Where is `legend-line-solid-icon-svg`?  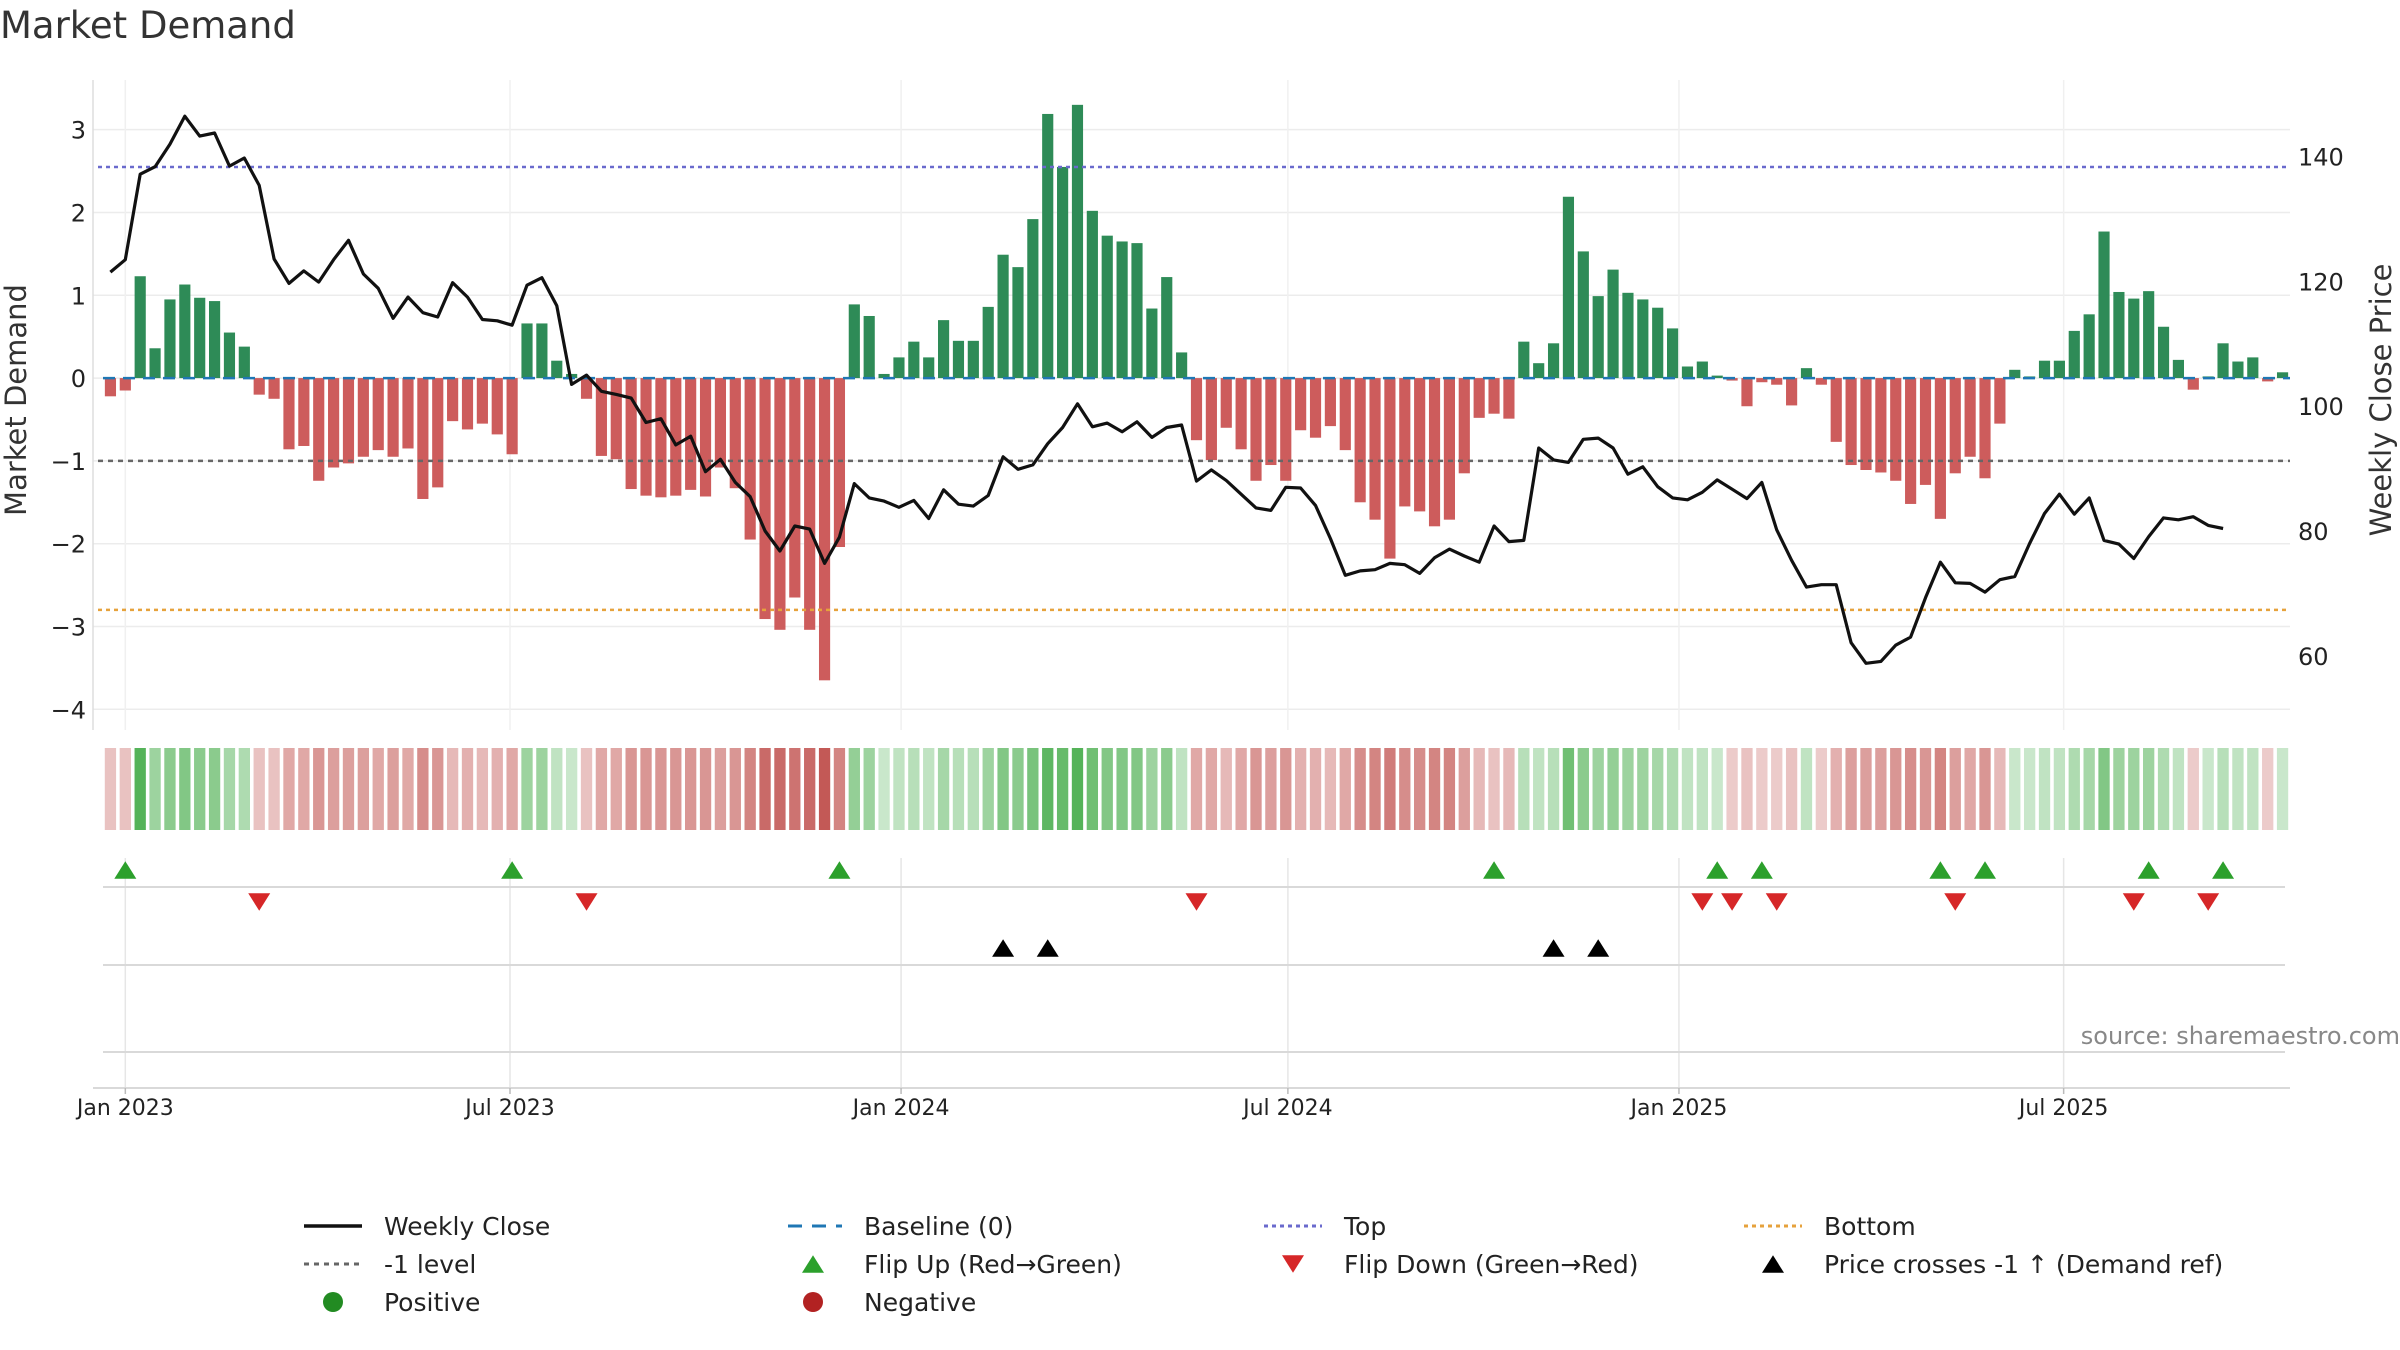 legend-line-solid-icon-svg is located at coordinates (333, 1226).